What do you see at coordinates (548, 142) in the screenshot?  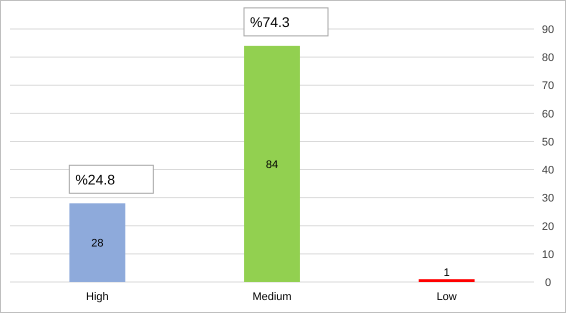 I see `y-tick-label: 50` at bounding box center [548, 142].